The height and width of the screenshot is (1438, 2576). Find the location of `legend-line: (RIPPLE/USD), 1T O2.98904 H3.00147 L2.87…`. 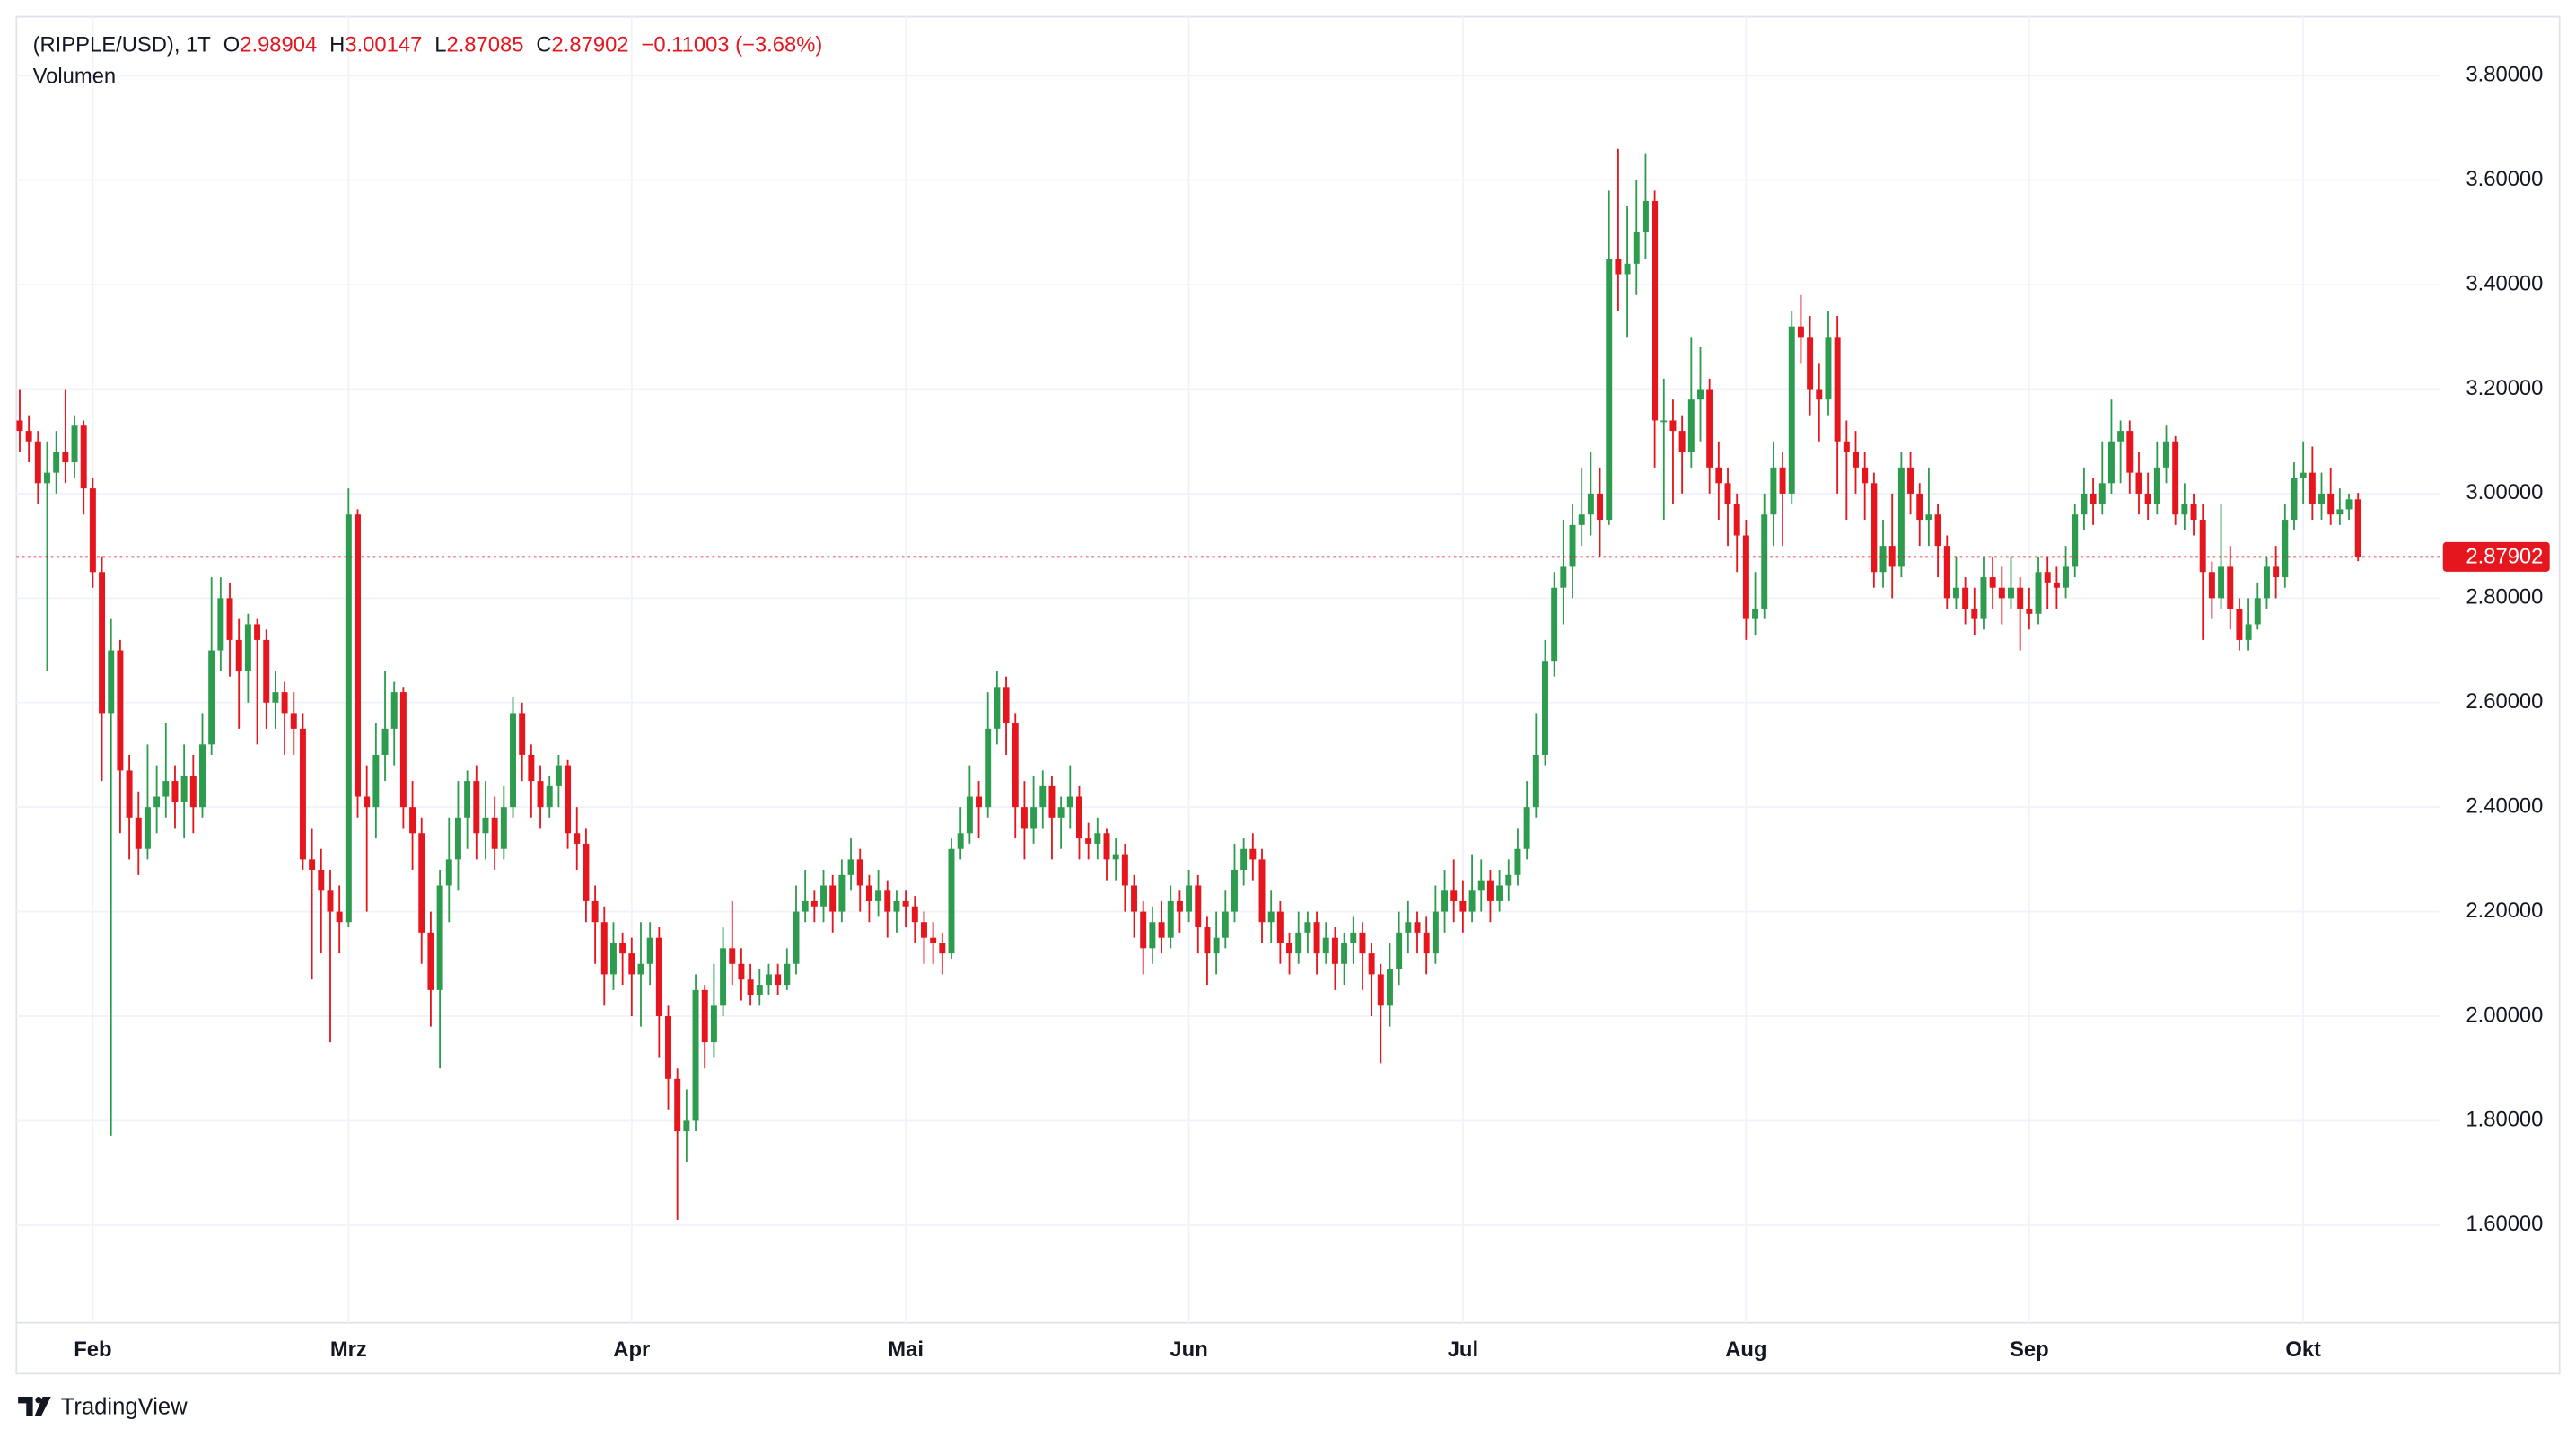

legend-line: (RIPPLE/USD), 1T O2.98904 H3.00147 L2.87… is located at coordinates (428, 45).